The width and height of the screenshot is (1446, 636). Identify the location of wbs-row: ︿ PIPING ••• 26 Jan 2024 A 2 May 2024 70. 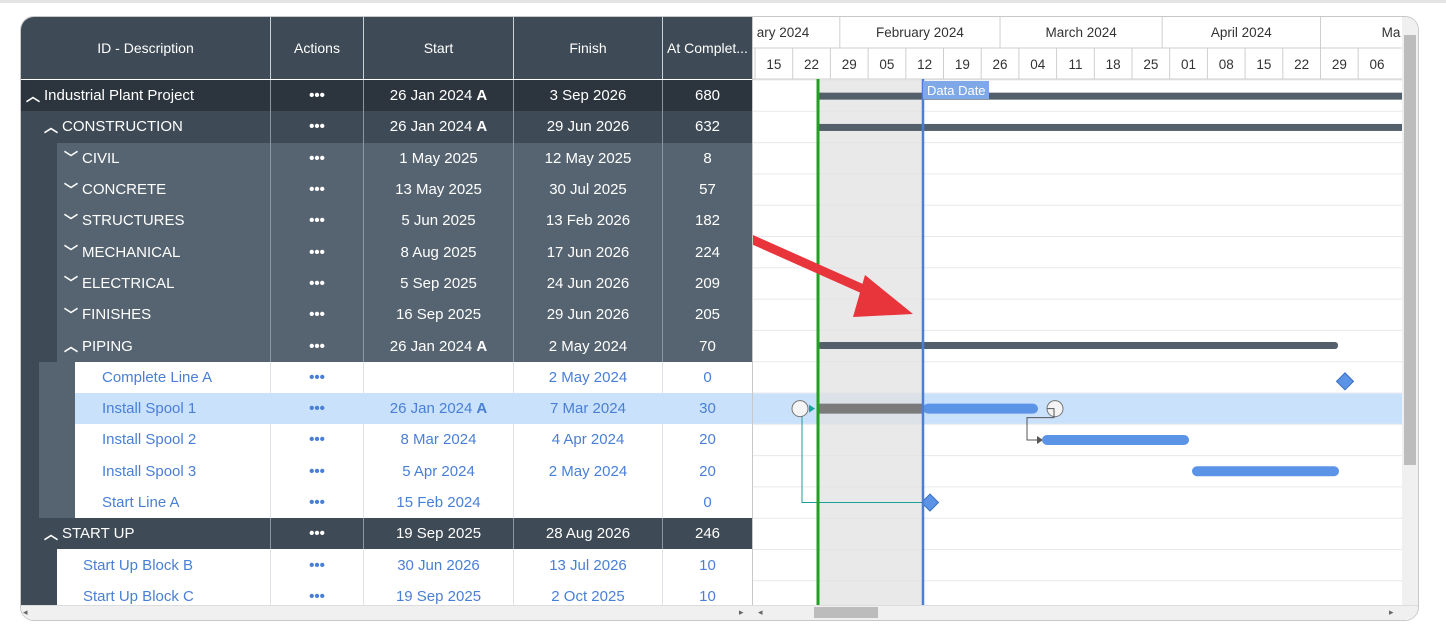
(386, 346).